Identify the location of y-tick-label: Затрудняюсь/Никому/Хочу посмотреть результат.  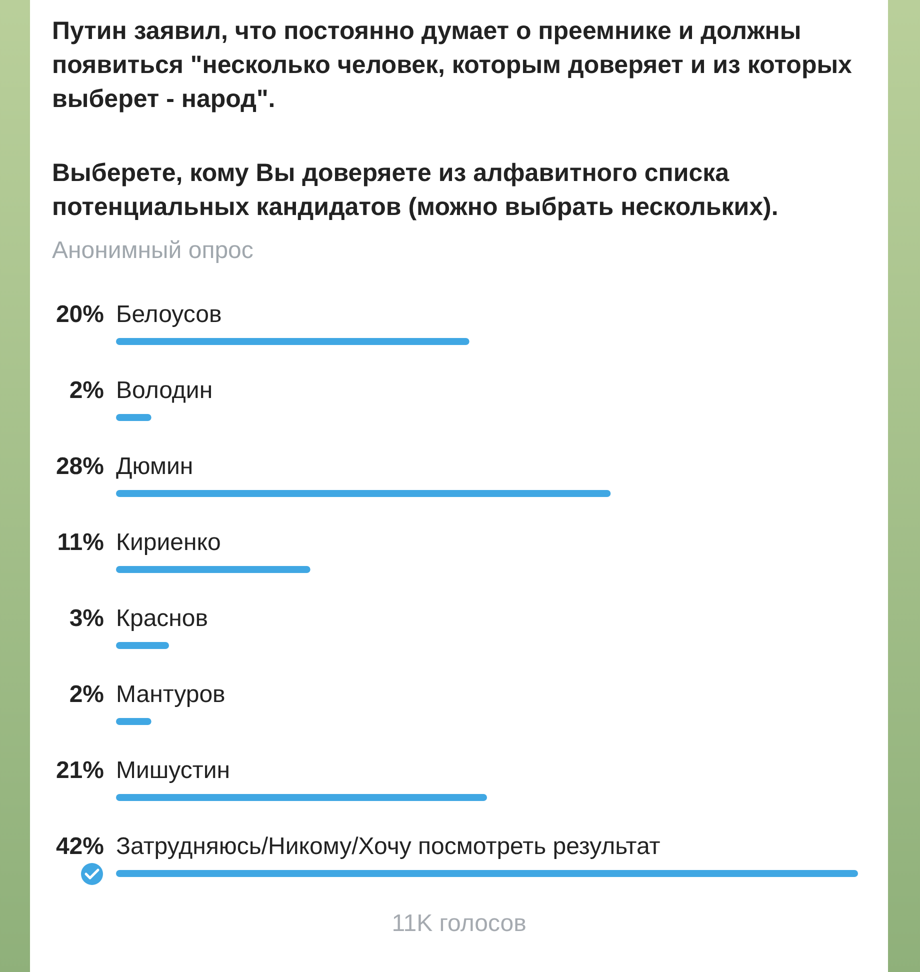
(388, 846).